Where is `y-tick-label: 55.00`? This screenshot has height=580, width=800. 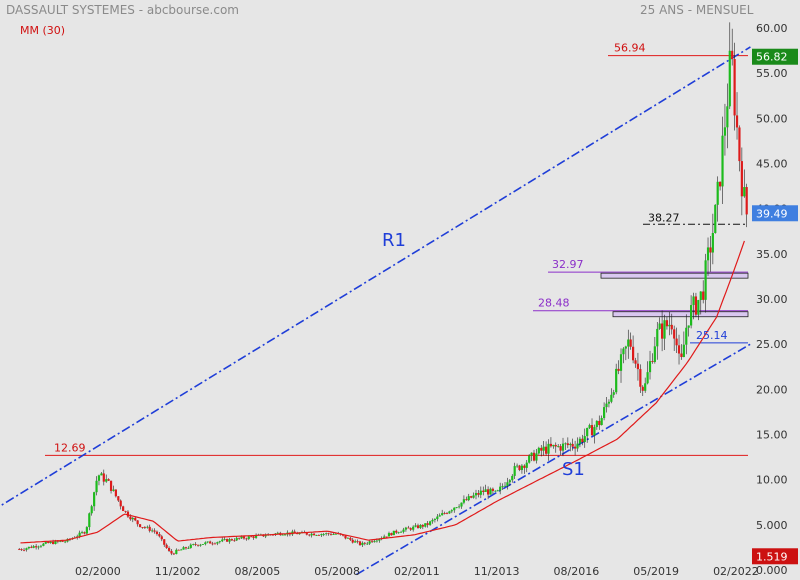
y-tick-label: 55.00 is located at coordinates (772, 73).